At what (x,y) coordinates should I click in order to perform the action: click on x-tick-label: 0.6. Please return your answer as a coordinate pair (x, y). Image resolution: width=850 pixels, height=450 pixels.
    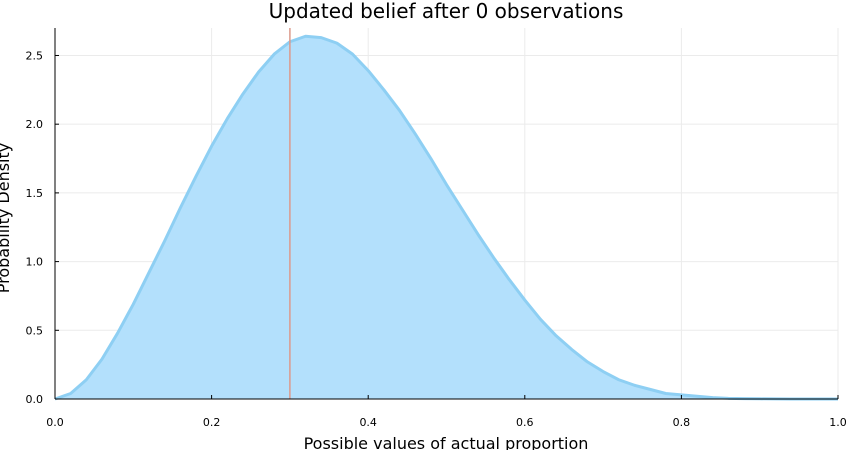
    Looking at the image, I should click on (525, 422).